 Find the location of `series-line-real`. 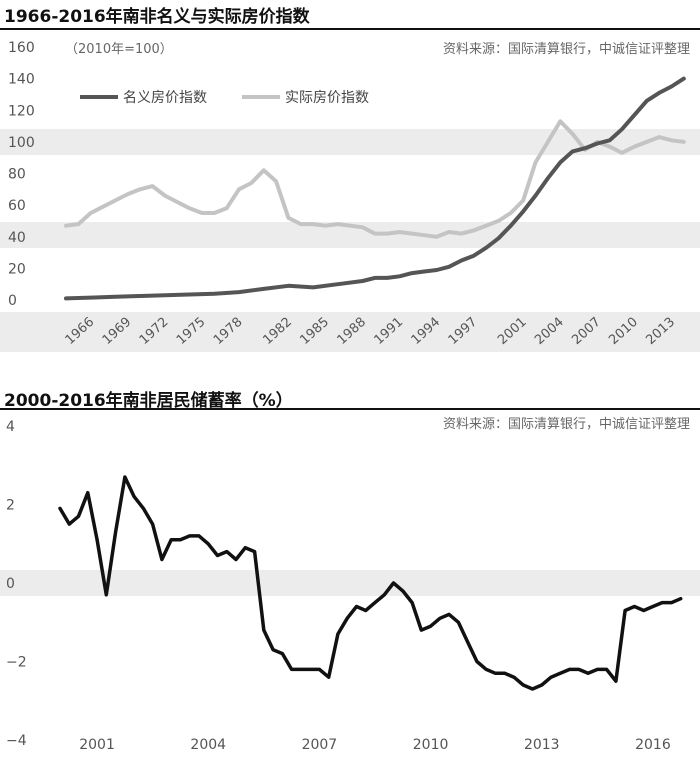

series-line-real is located at coordinates (375, 179).